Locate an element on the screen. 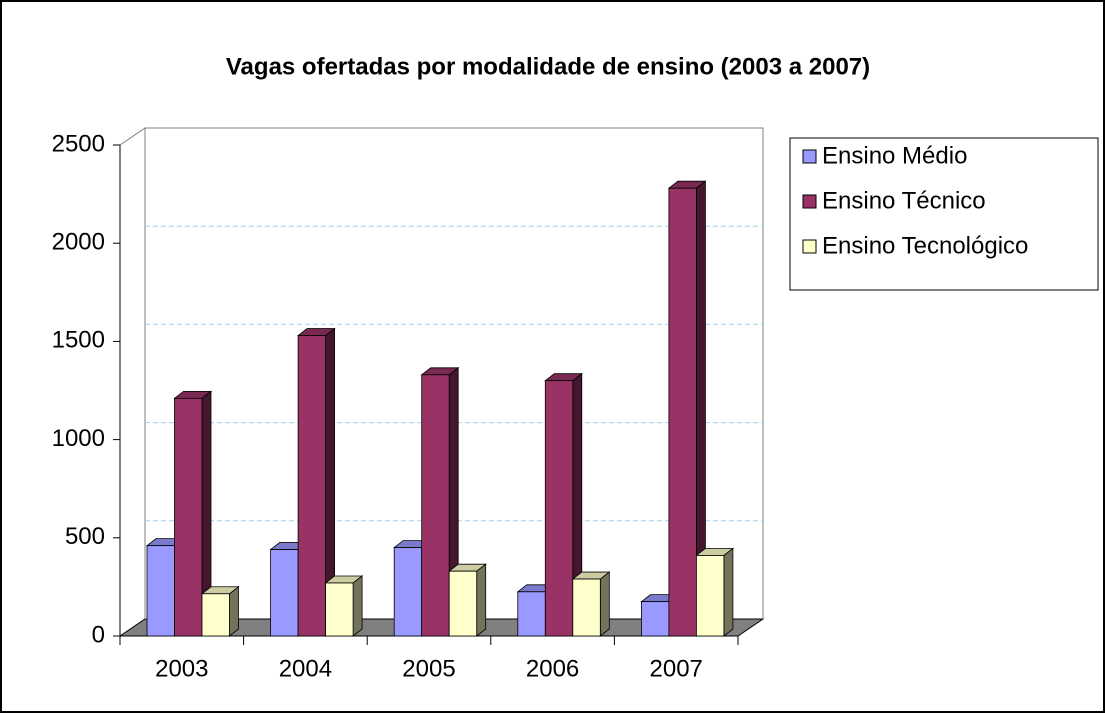  y-tick-label: 1000 is located at coordinates (78, 438).